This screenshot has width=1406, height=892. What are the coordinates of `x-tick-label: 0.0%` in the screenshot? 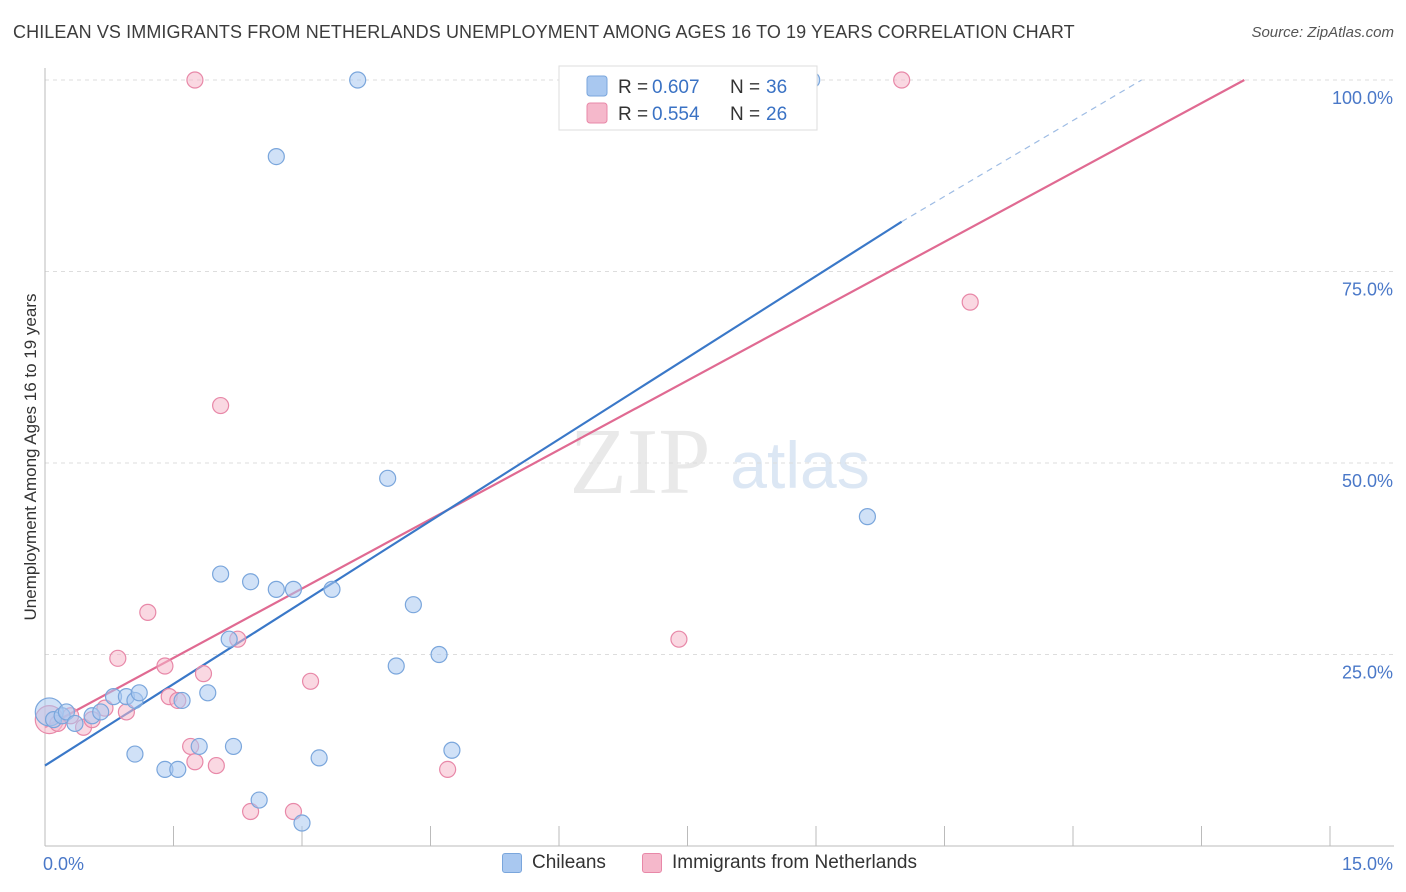 It's located at (63, 864).